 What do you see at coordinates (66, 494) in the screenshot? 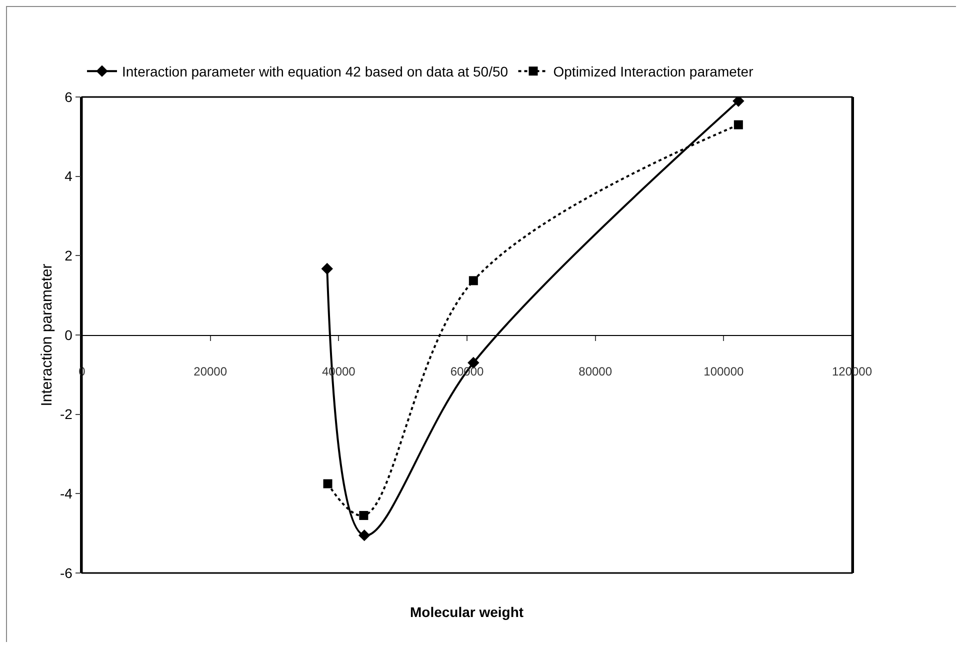
I see `y-tick-label: -4` at bounding box center [66, 494].